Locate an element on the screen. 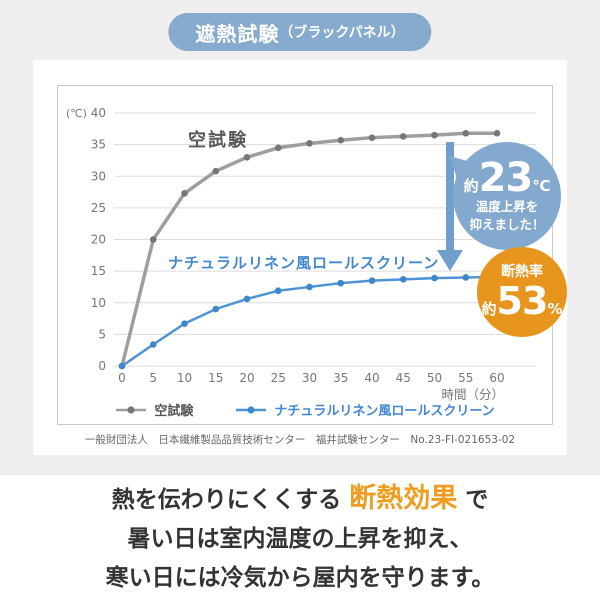  caption-line-2: 暑い日は室内温度の上昇を抑え、 is located at coordinates (300, 539).